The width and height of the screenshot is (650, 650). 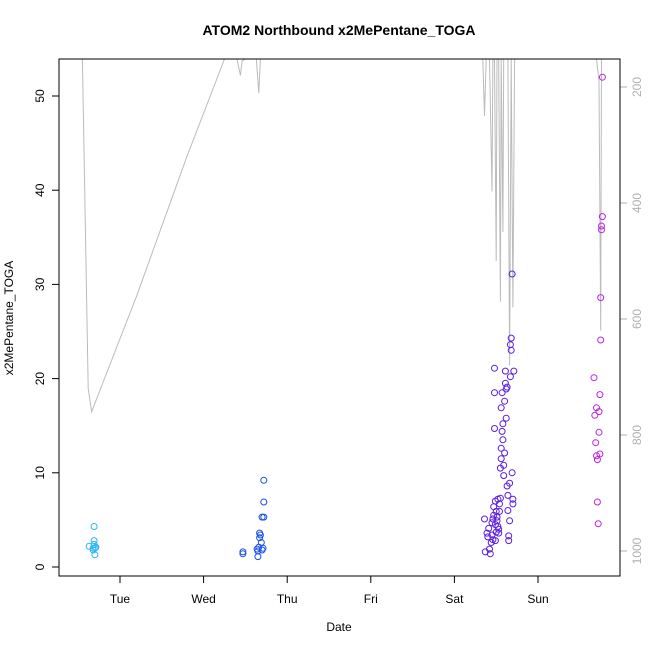 What do you see at coordinates (637, 203) in the screenshot?
I see `right-y-tick-label: 400` at bounding box center [637, 203].